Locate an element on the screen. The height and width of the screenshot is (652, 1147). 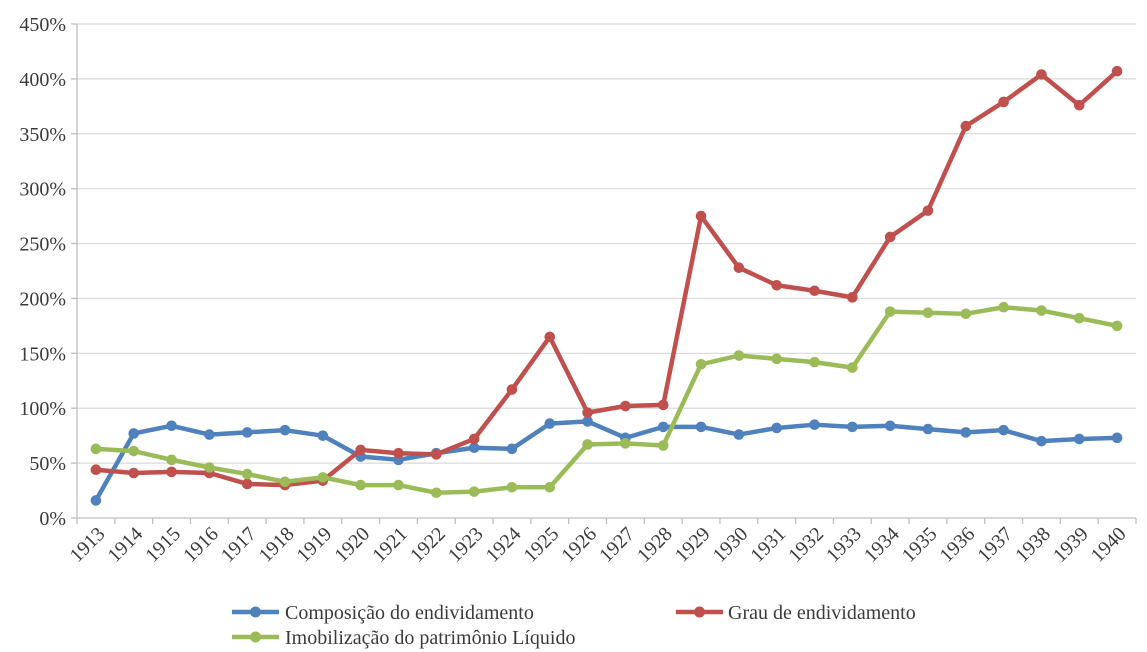
y-tick-label: 350% is located at coordinates (42, 135).